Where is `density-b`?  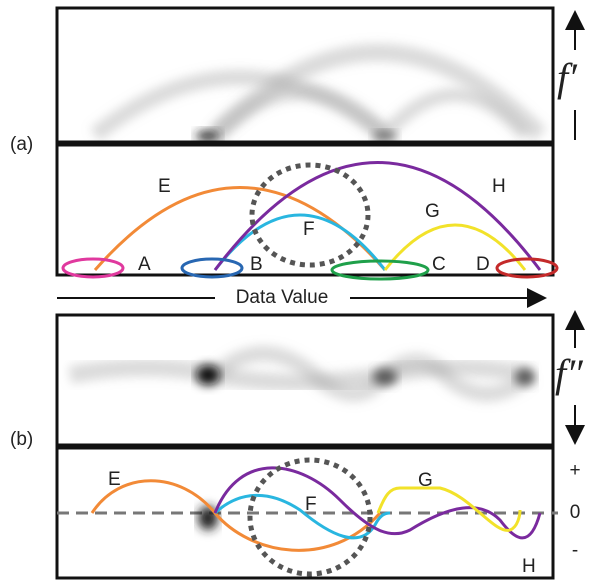
density-b is located at coordinates (302, 373).